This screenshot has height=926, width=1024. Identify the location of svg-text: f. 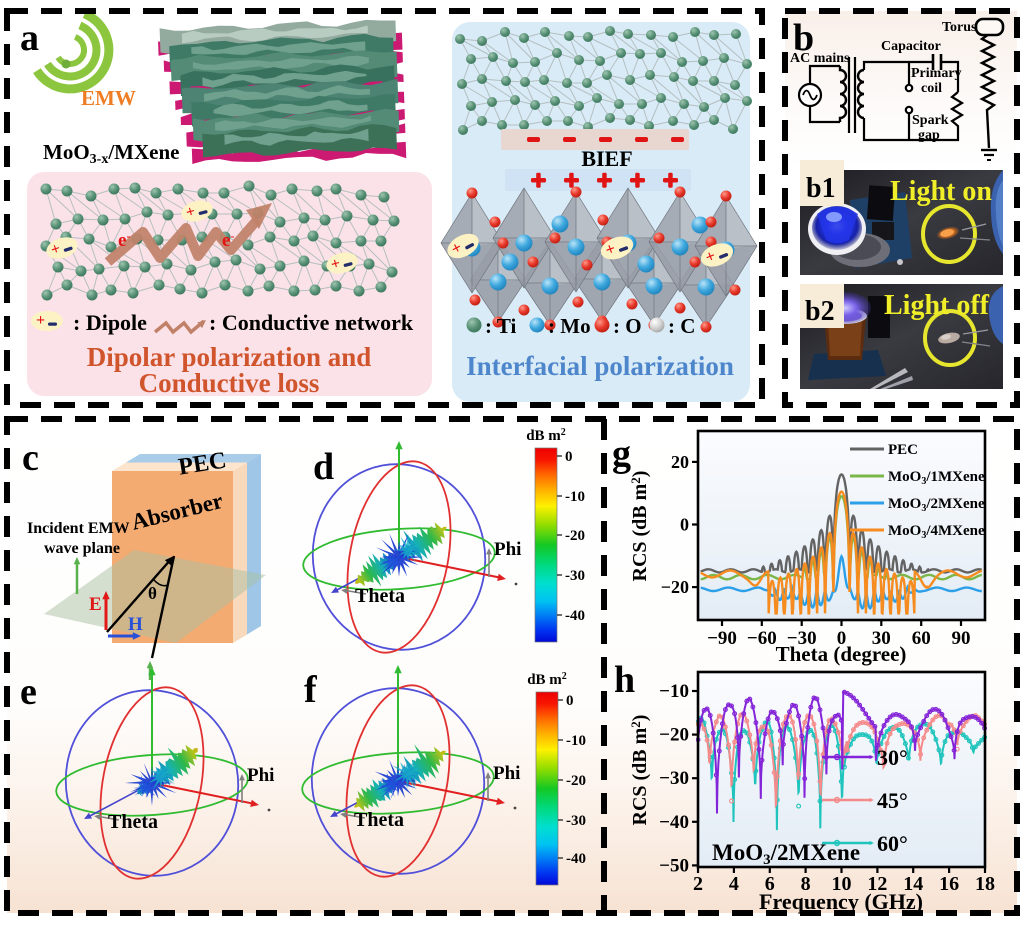
(311, 690).